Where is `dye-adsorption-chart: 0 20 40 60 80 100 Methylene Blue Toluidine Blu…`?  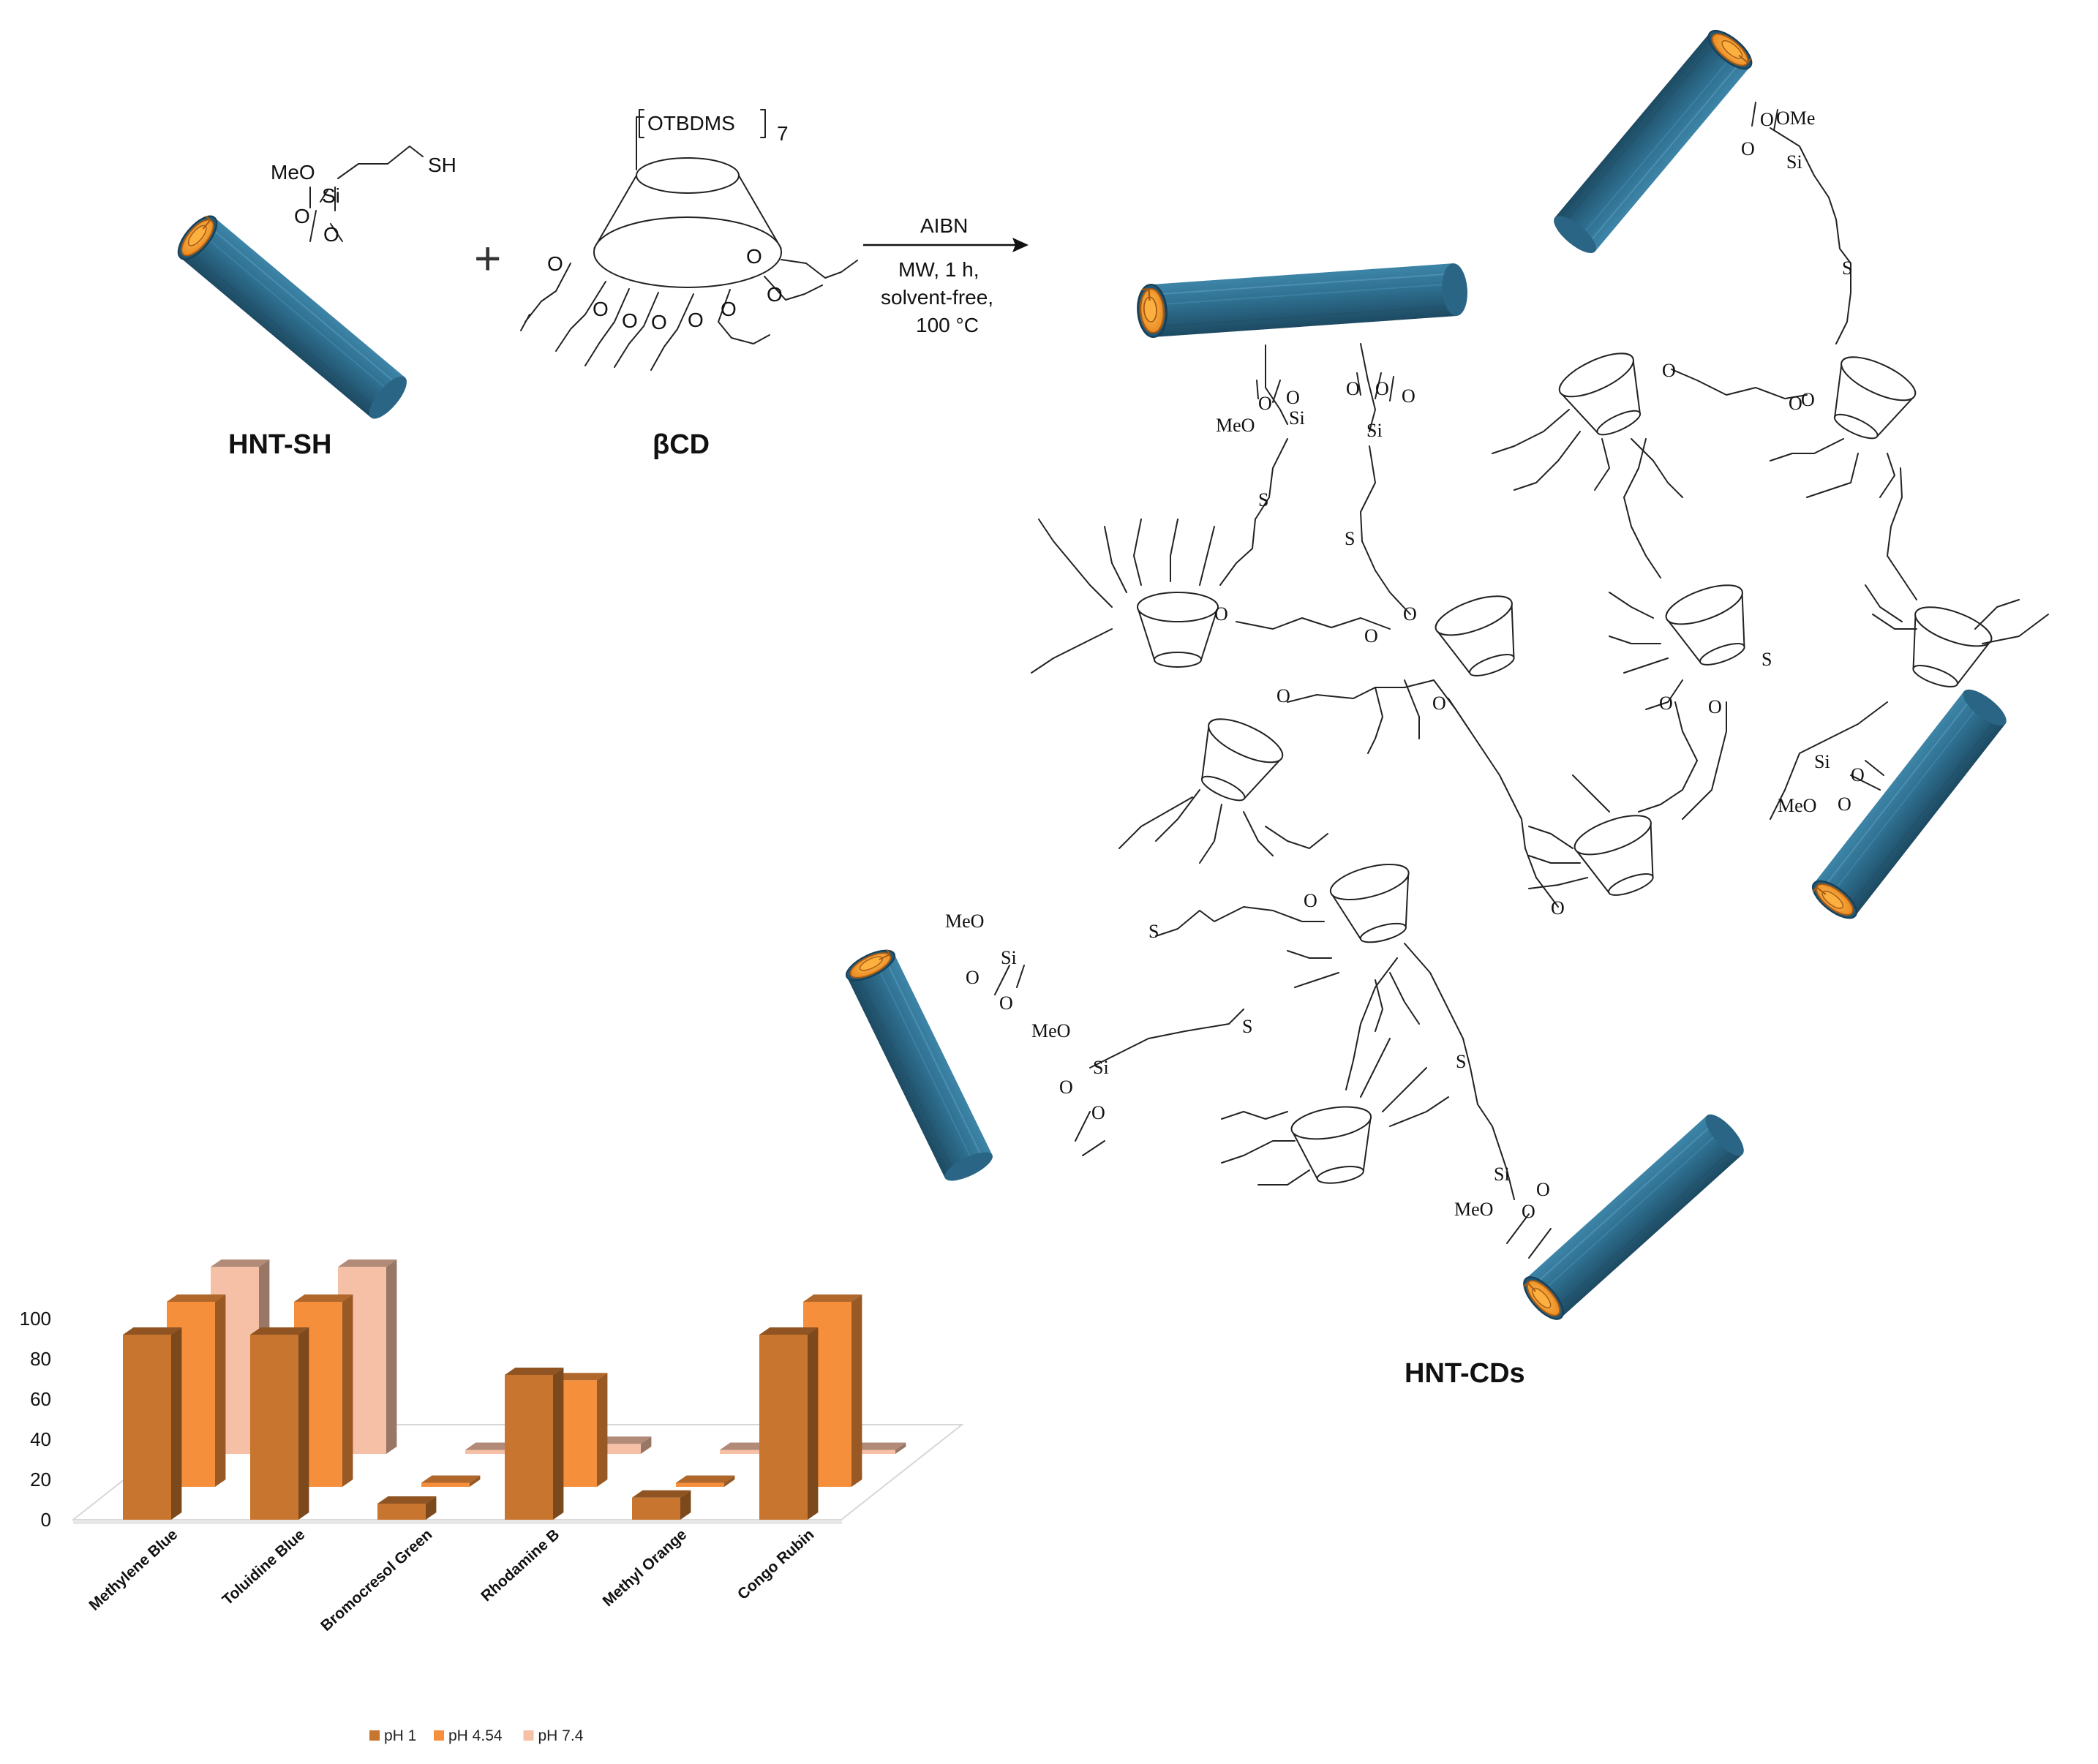
dye-adsorption-chart: 0 20 40 60 80 100 Methylene Blue Toluidine Blu… is located at coordinates (492, 1501).